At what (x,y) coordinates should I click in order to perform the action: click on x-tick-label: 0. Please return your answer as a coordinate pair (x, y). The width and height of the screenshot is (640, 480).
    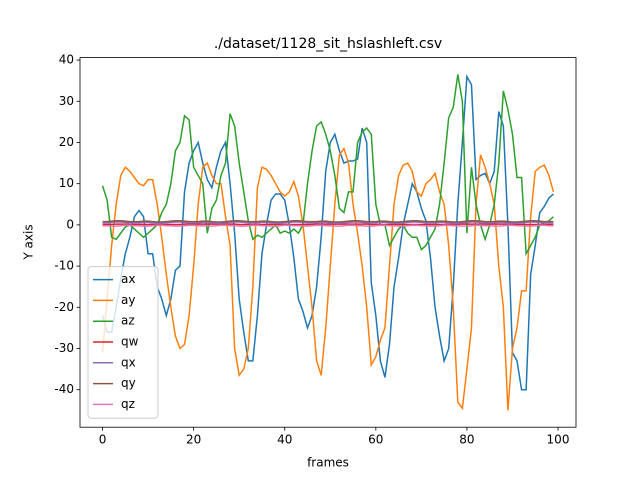
    Looking at the image, I should click on (103, 440).